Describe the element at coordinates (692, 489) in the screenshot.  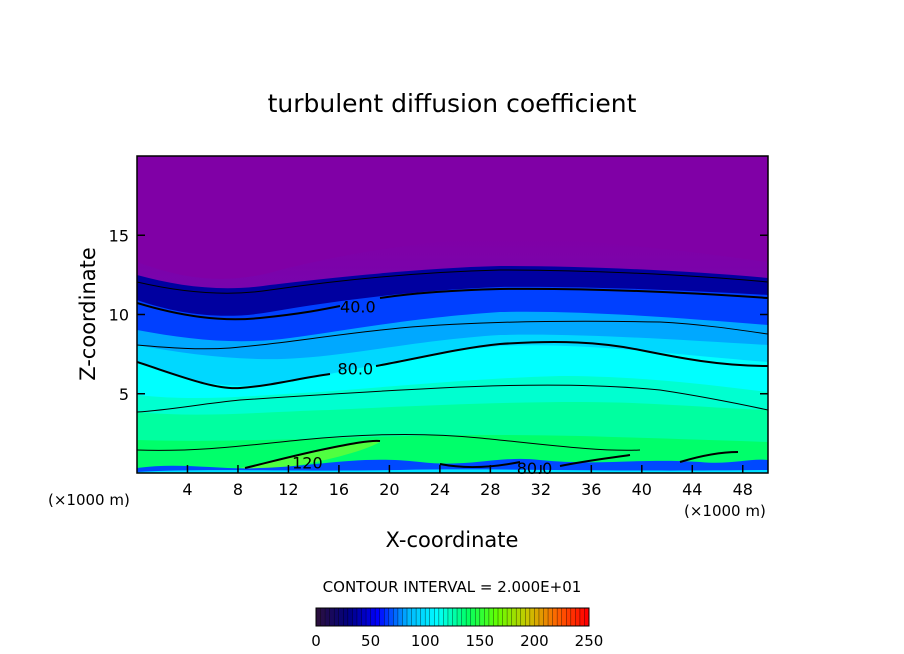
I see `x-tick-label: 44` at that location.